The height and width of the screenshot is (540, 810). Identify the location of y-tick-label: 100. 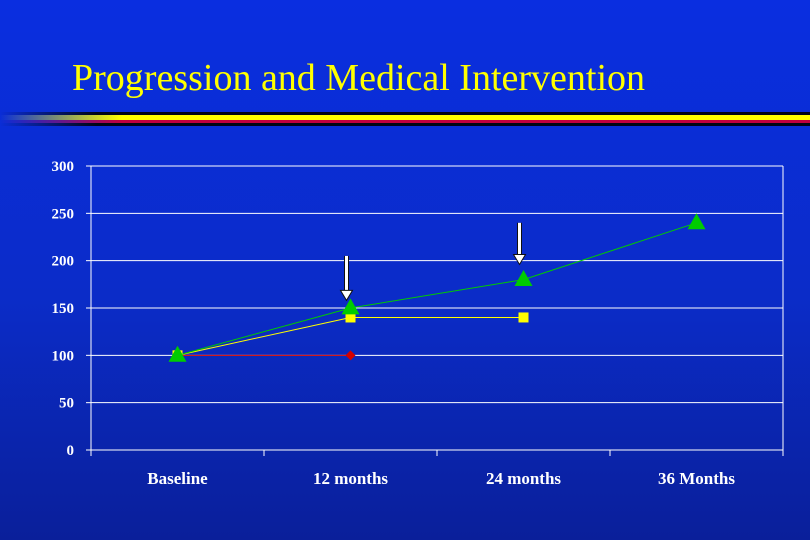
(63, 356).